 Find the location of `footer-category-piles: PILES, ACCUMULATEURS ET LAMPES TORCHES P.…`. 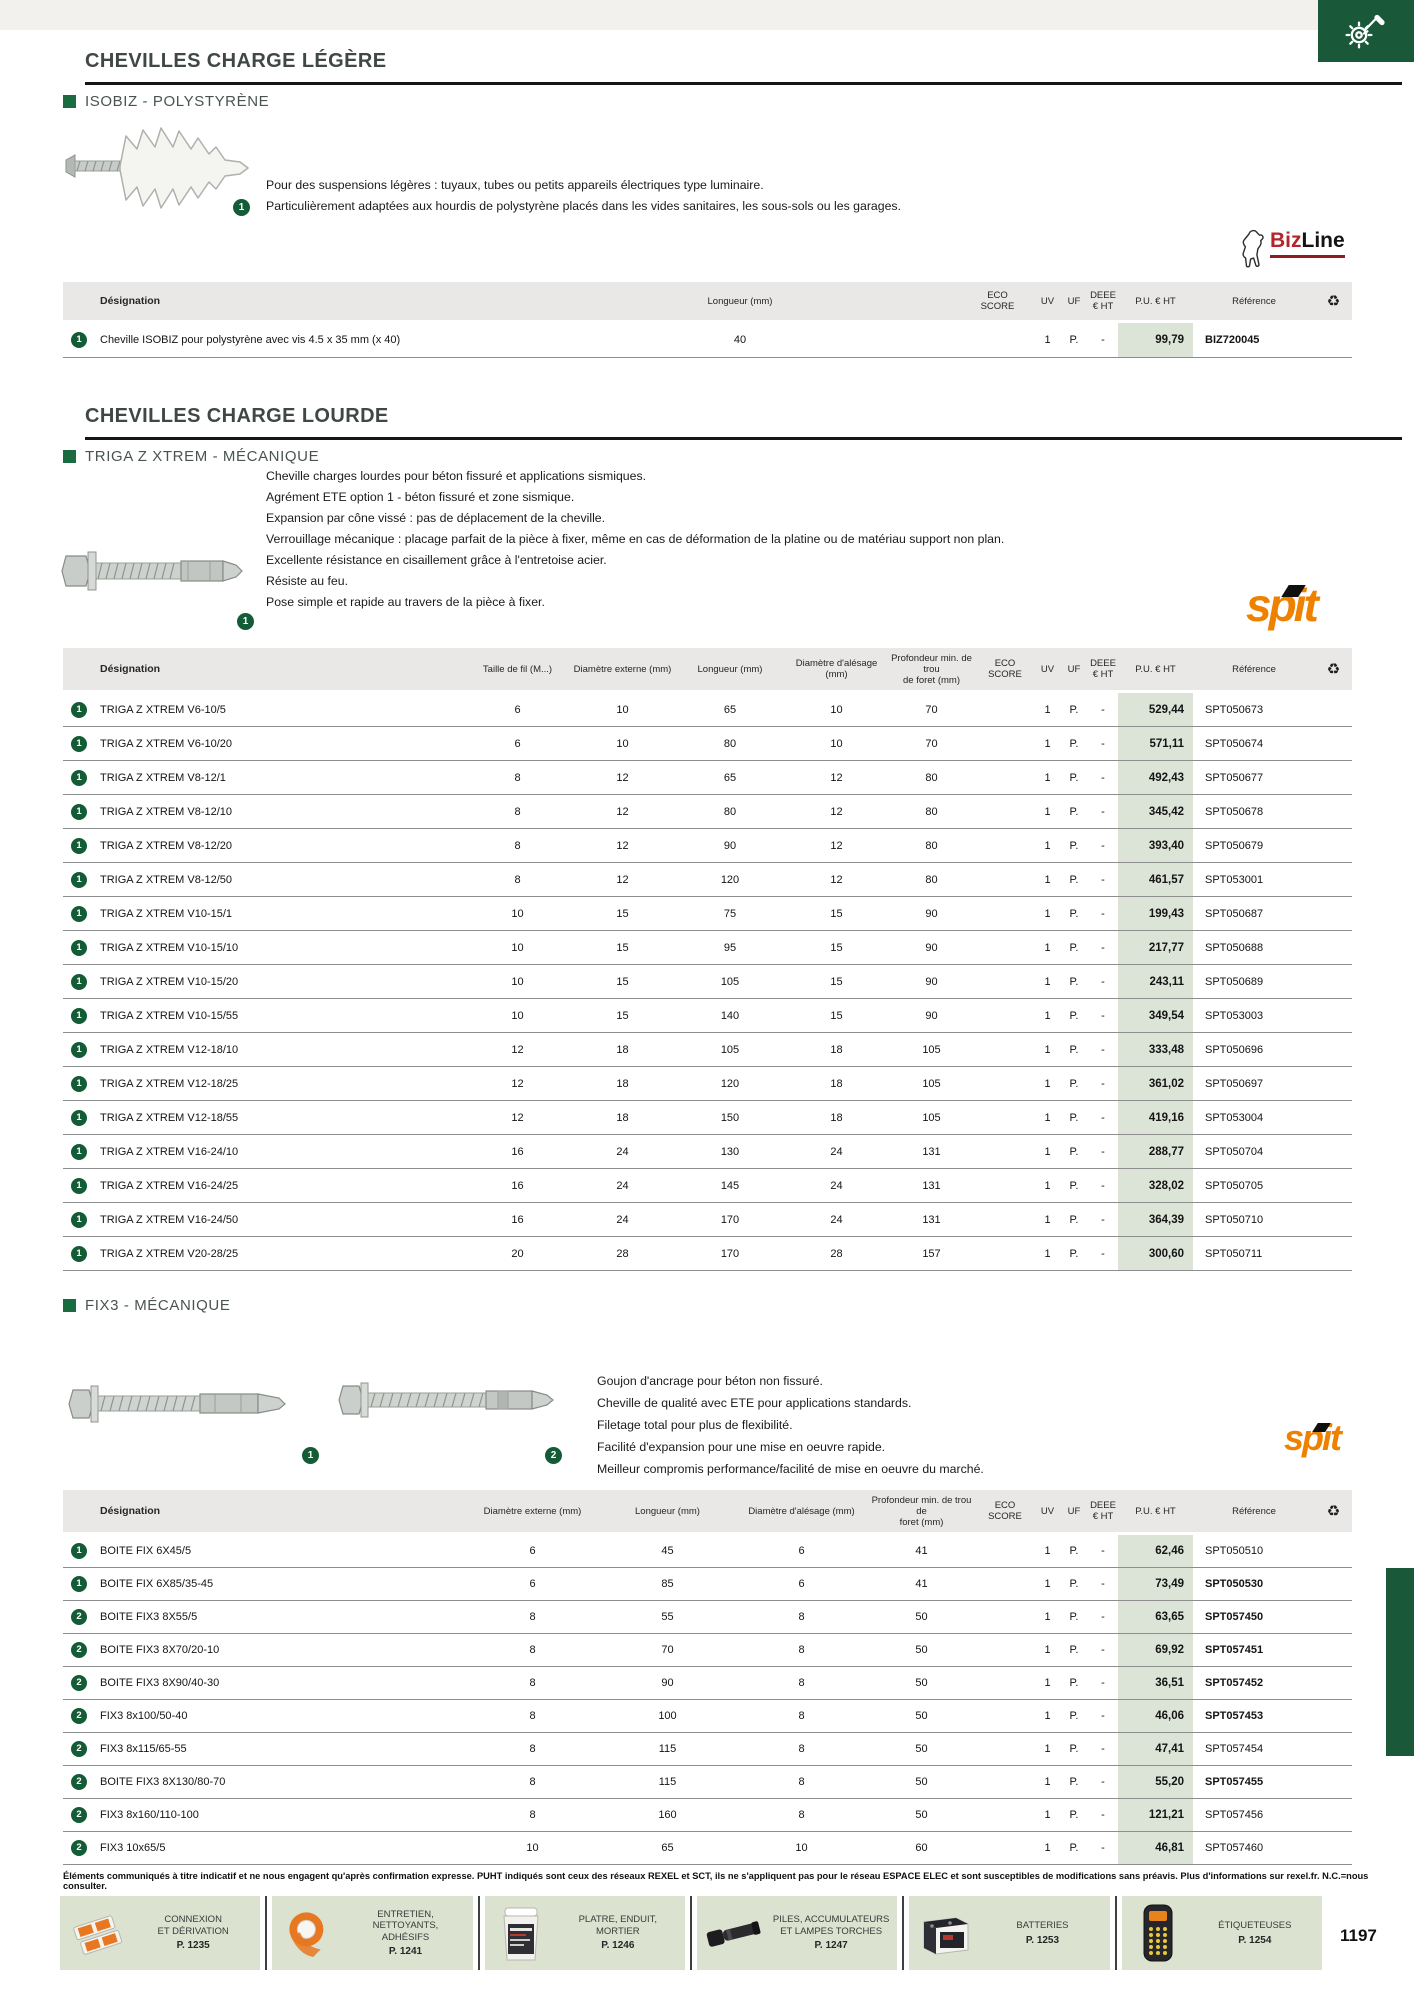

footer-category-piles: PILES, ACCUMULATEURS ET LAMPES TORCHES P.… is located at coordinates (797, 1933).